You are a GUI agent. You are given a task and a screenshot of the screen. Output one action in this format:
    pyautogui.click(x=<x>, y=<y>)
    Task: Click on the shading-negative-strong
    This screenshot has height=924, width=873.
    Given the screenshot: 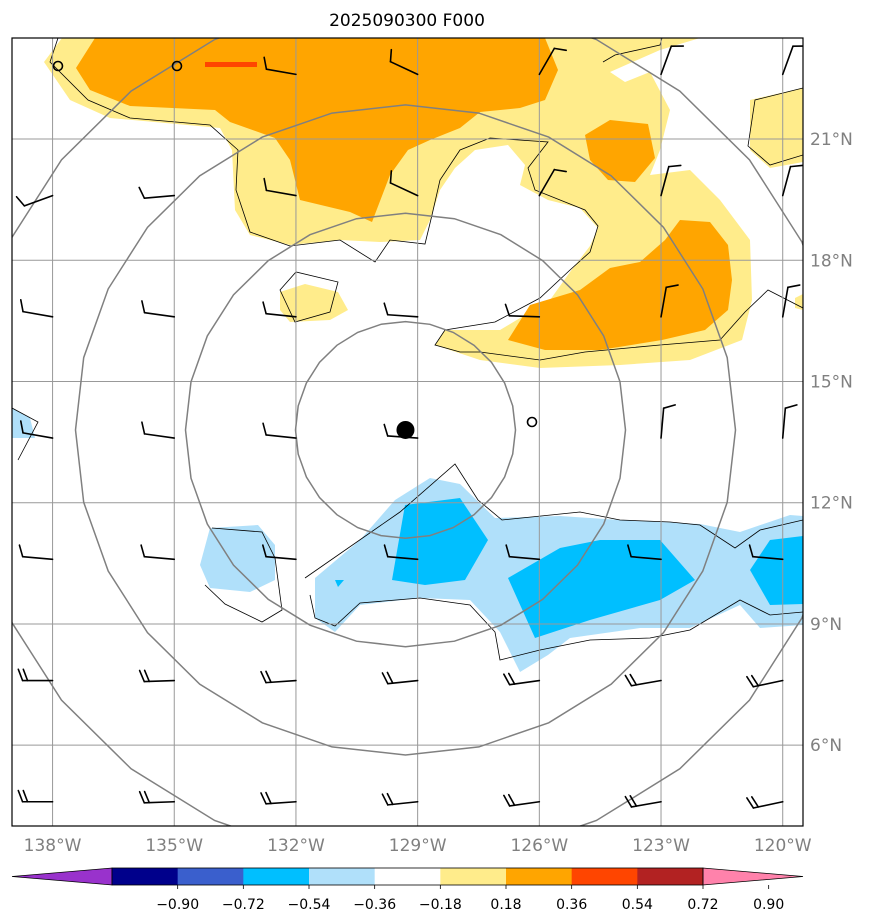 What is the action you would take?
    pyautogui.click(x=569, y=568)
    